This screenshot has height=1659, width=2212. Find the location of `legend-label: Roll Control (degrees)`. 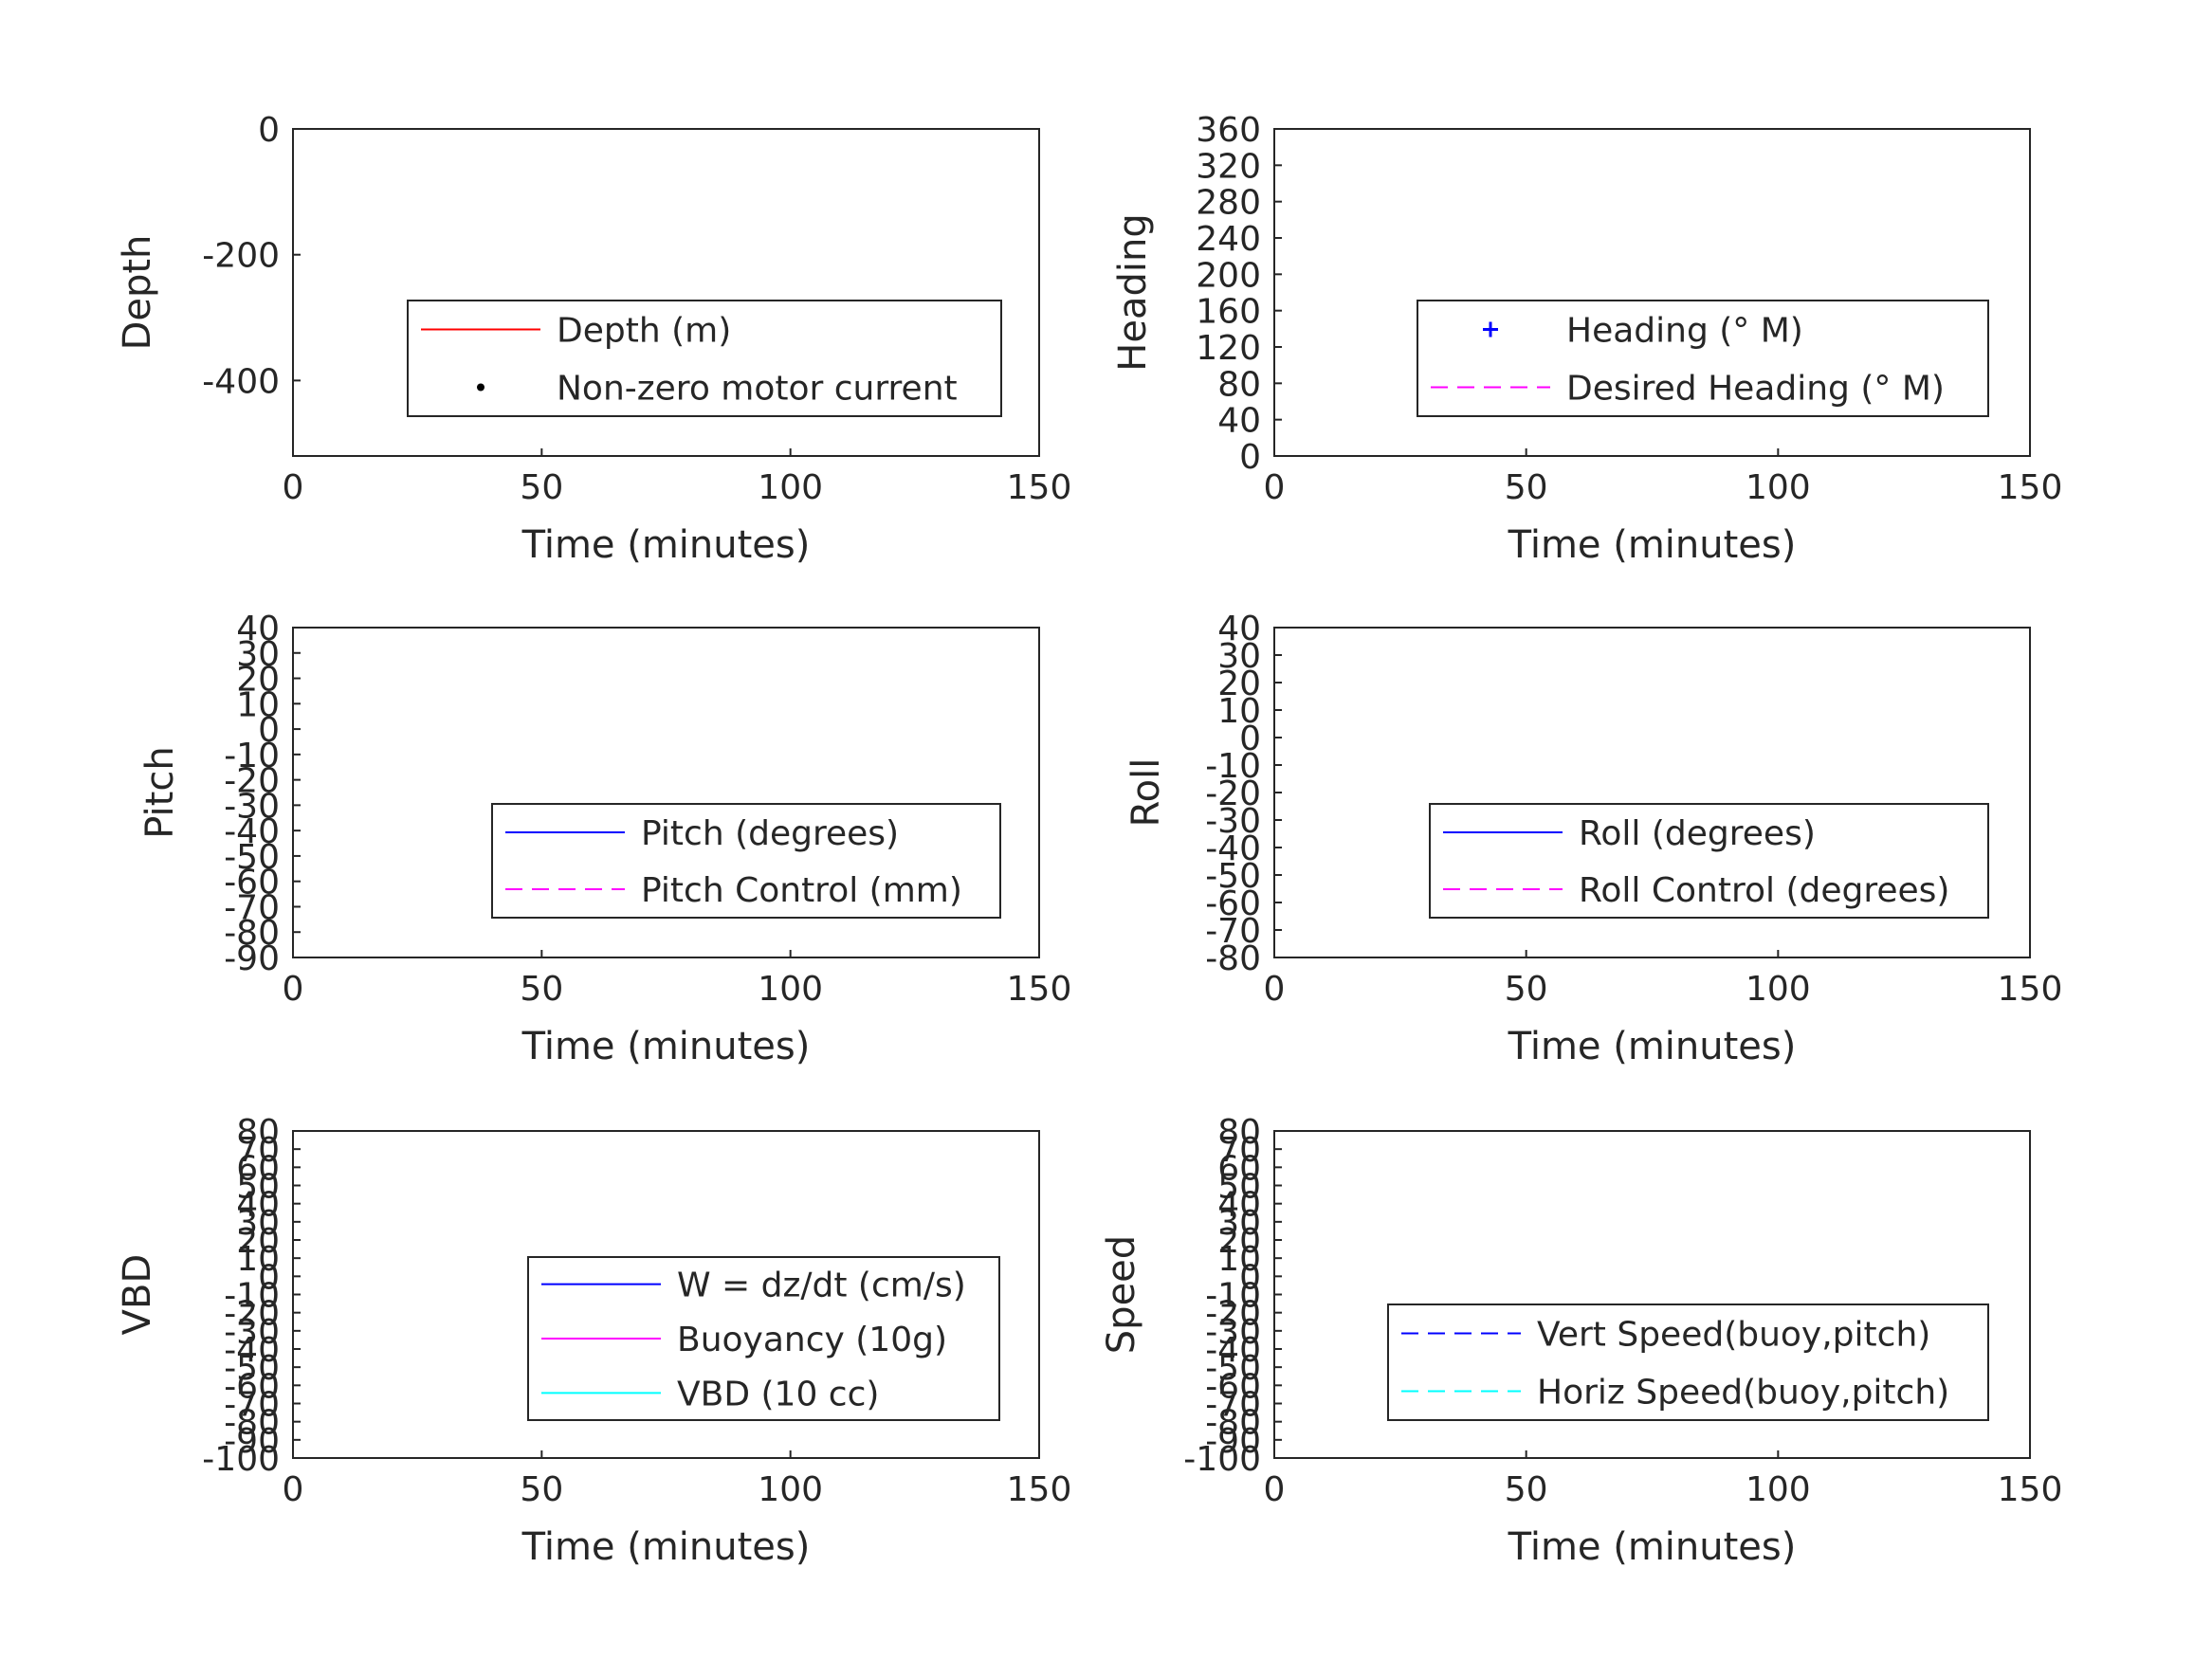

legend-label: Roll Control (degrees) is located at coordinates (1764, 890).